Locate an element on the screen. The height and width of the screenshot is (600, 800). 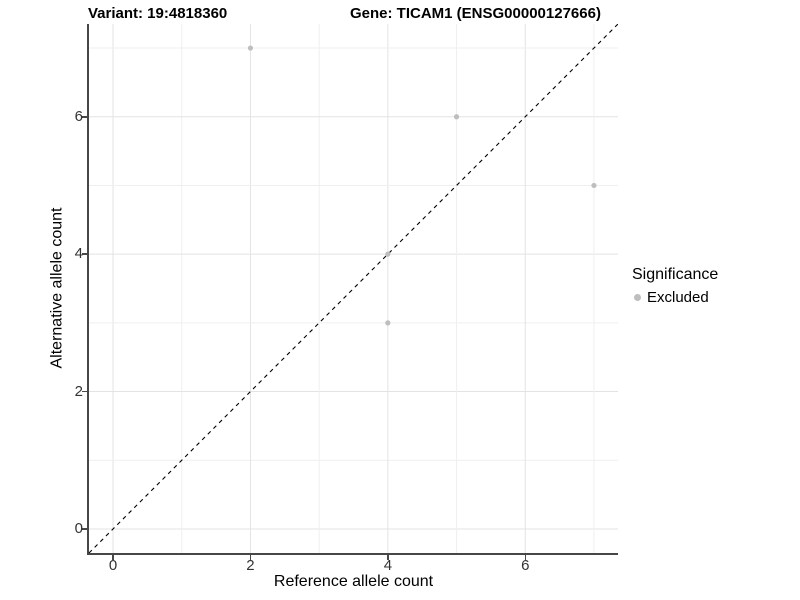
x-tick-label: 4 is located at coordinates (388, 565).